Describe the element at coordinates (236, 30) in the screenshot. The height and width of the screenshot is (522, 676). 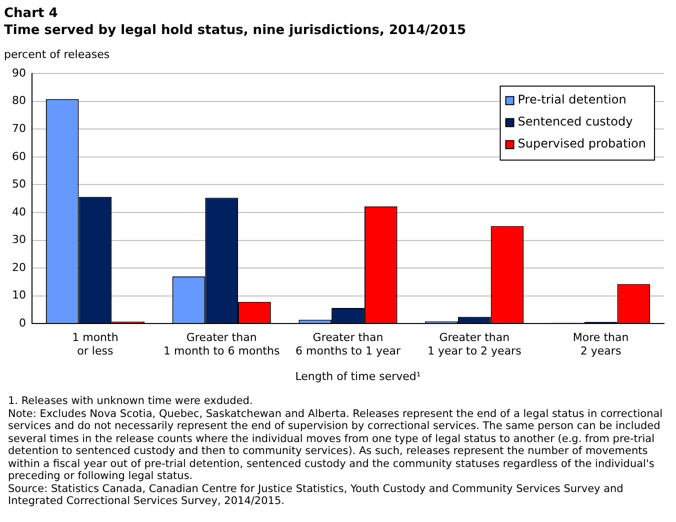
I see `chart-subtitle: Time served by legal hold status, nine jurisdictions, 2014/2015` at that location.